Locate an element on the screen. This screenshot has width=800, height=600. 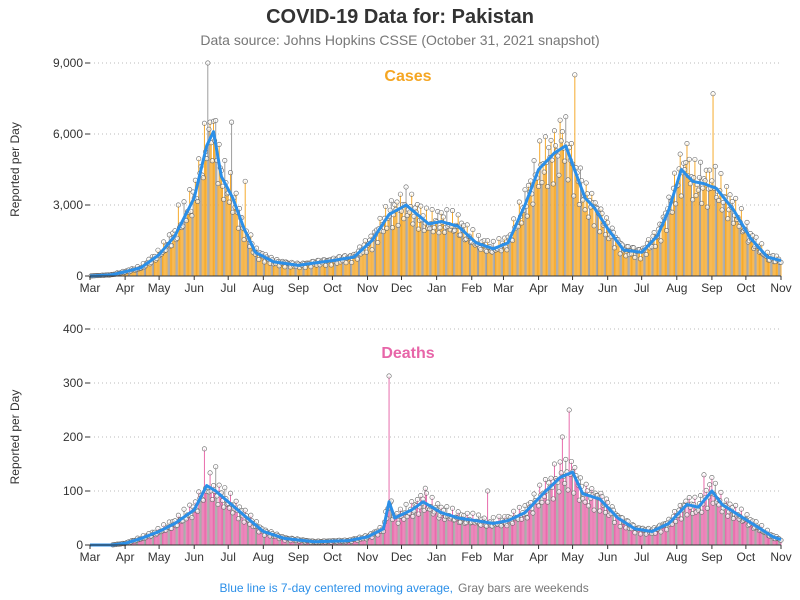
x-tick-label: Feb is located at coordinates (471, 557).